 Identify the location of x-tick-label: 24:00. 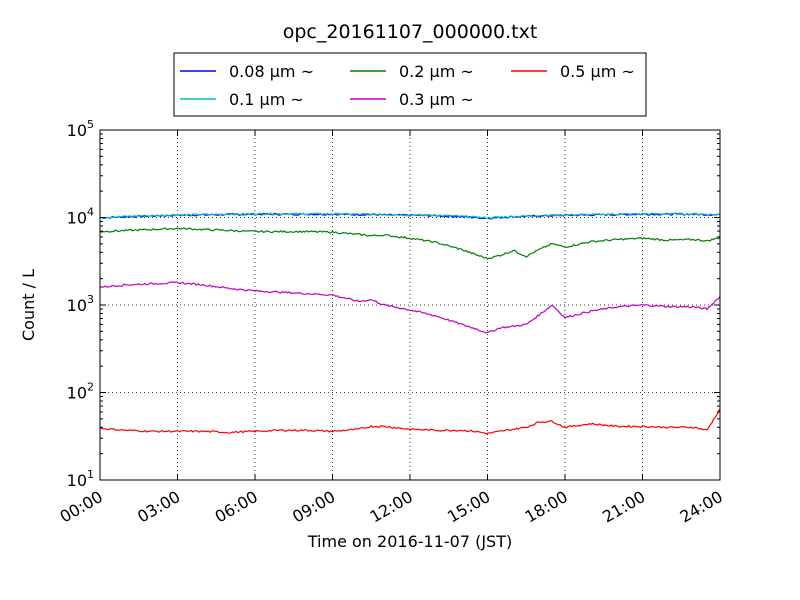
(701, 507).